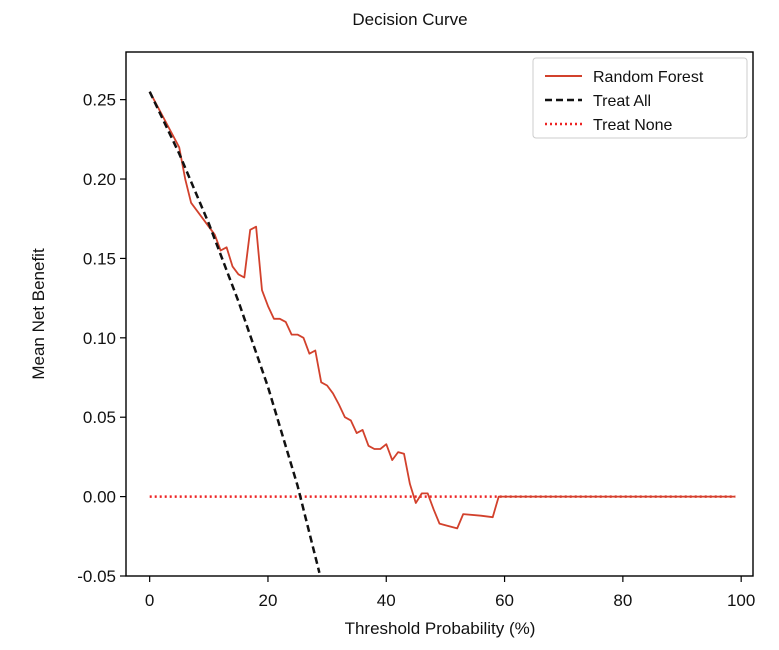  What do you see at coordinates (741, 600) in the screenshot?
I see `x-tick-label: 100` at bounding box center [741, 600].